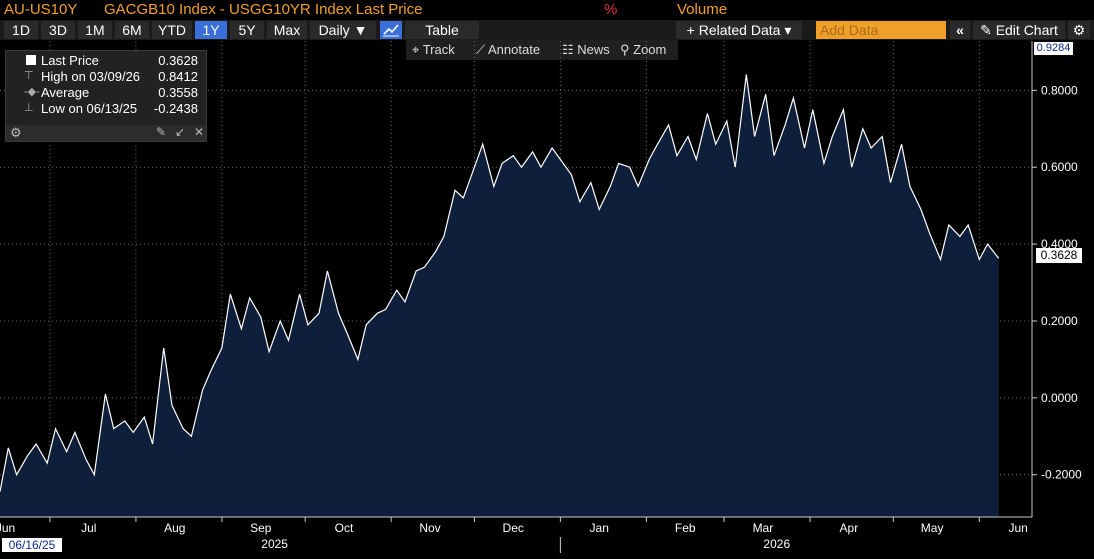 The image size is (1094, 559). Describe the element at coordinates (32, 92) in the screenshot. I see `average-marker-icon: -◆-` at that location.